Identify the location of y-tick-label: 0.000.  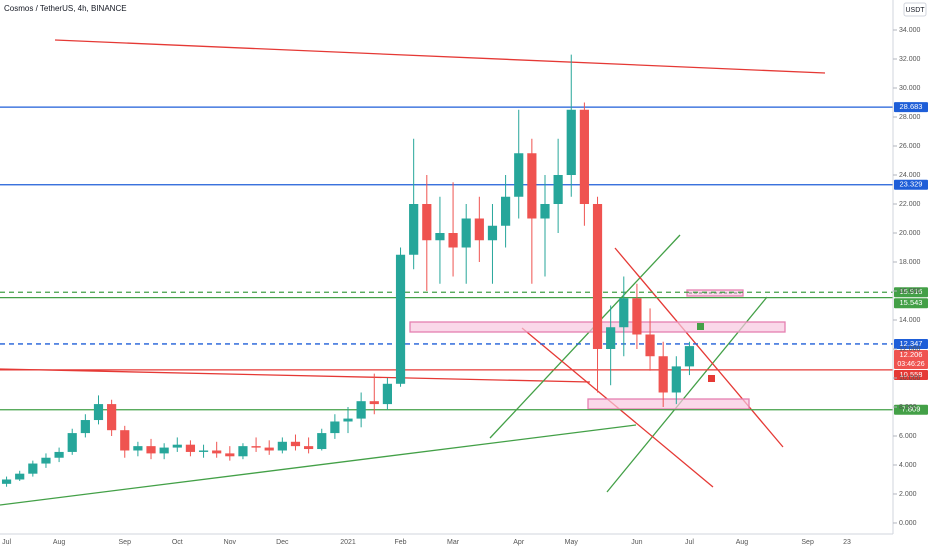
(908, 523).